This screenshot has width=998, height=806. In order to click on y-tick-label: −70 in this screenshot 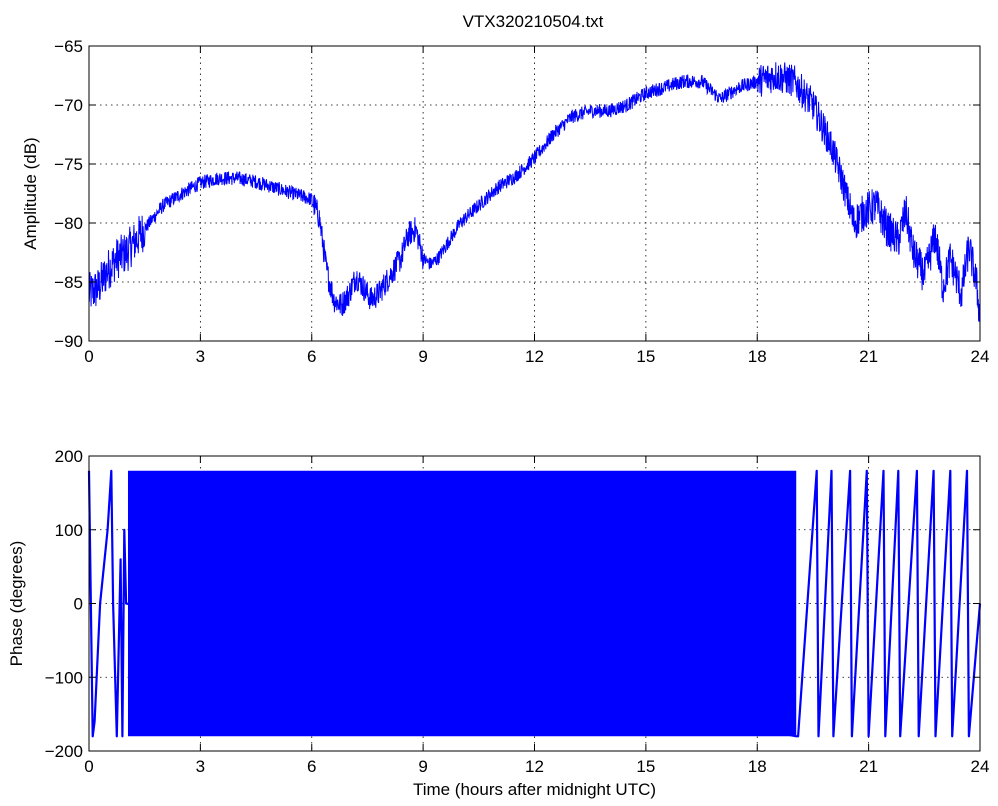, I will do `click(68, 105)`.